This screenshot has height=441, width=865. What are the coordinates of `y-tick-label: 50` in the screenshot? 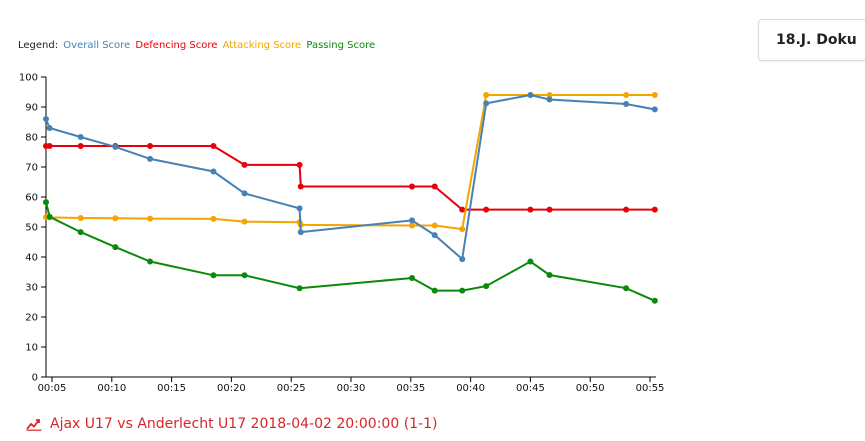 It's located at (31, 228).